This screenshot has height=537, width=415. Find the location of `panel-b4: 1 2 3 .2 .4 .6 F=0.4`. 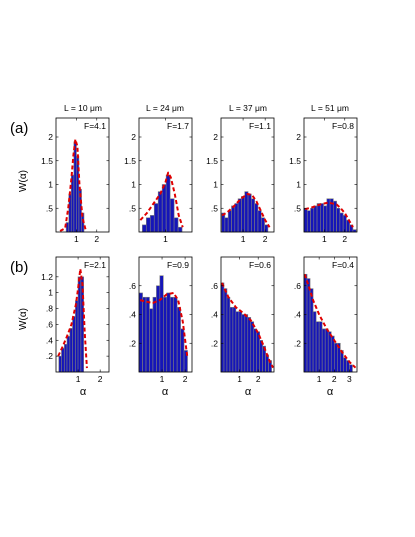

panel-b4: 1 2 3 .2 .4 .6 F=0.4 is located at coordinates (326, 320).